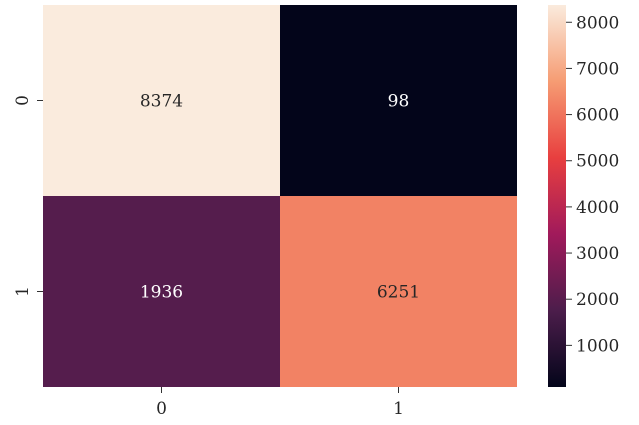  I want to click on heatmap-cell-value: 98, so click(399, 102).